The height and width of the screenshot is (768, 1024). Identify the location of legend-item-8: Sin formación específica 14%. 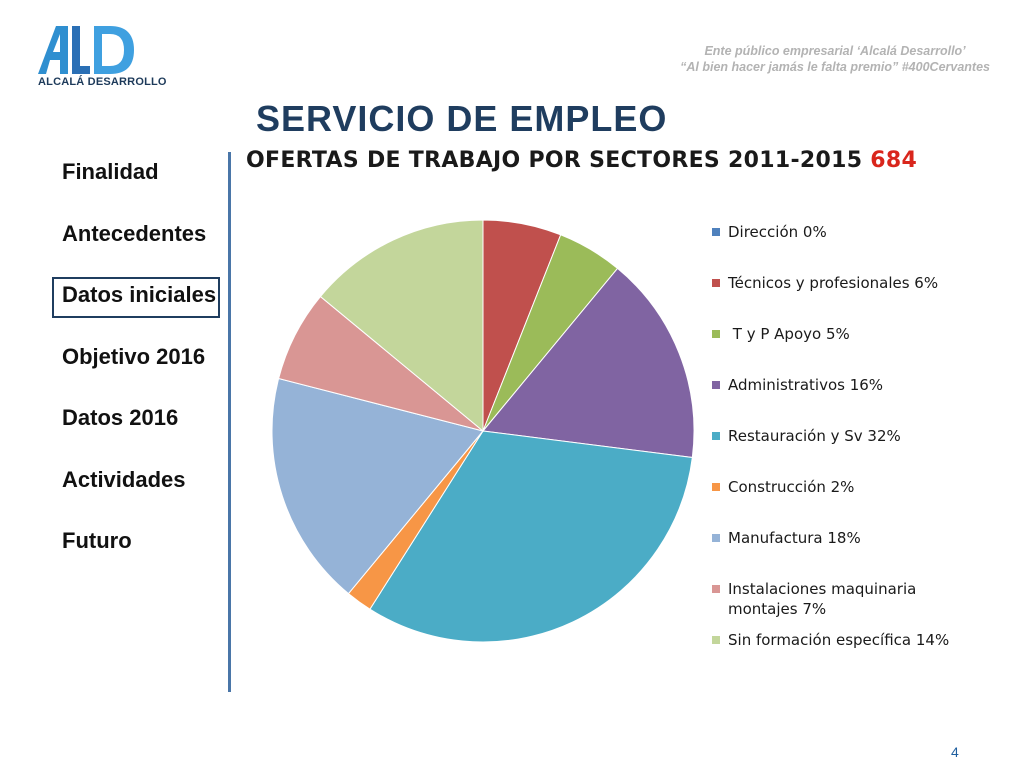
(830, 640).